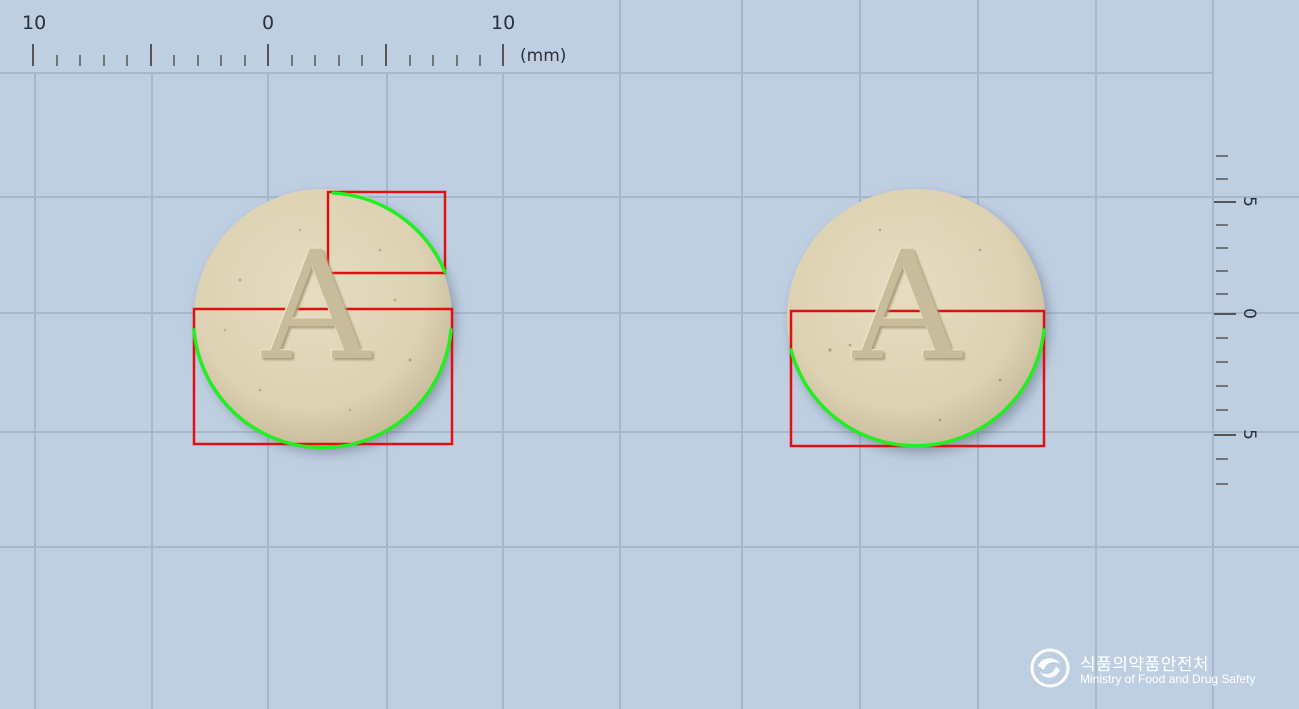 The height and width of the screenshot is (709, 1299). Describe the element at coordinates (907, 307) in the screenshot. I see `tablet-right-imprint: A` at that location.